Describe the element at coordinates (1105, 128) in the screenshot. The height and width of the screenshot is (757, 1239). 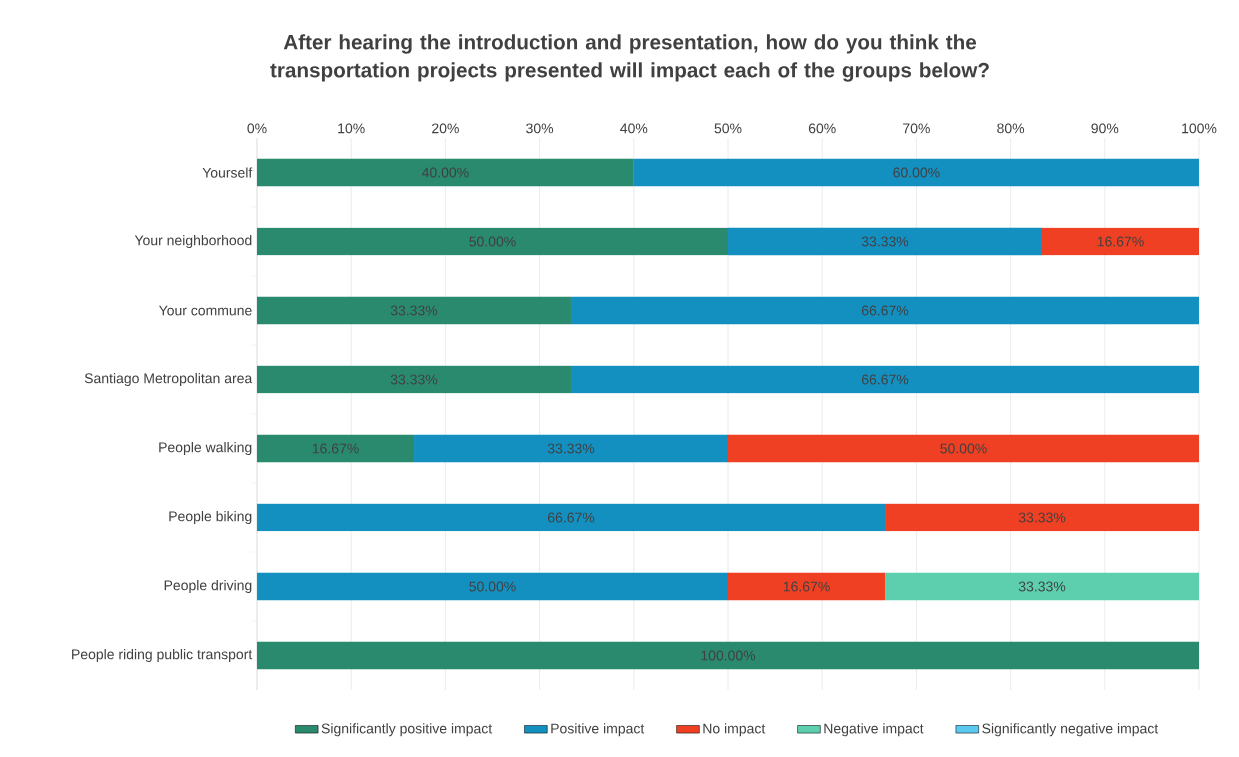
I see `x-tick-label: 90%` at that location.